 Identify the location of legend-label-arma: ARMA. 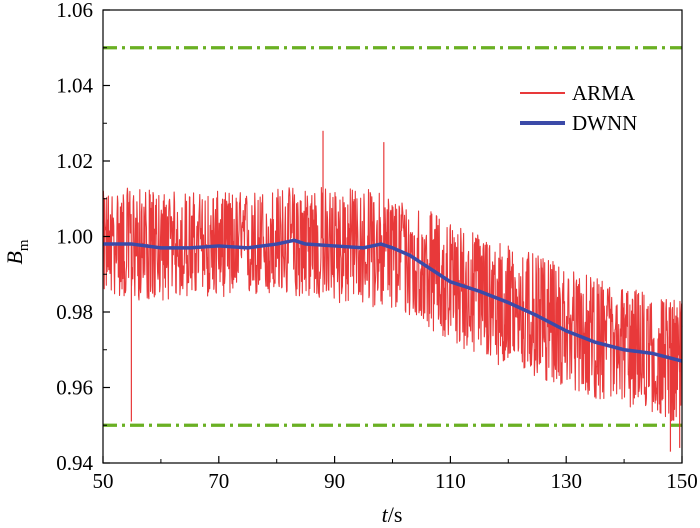
(604, 93).